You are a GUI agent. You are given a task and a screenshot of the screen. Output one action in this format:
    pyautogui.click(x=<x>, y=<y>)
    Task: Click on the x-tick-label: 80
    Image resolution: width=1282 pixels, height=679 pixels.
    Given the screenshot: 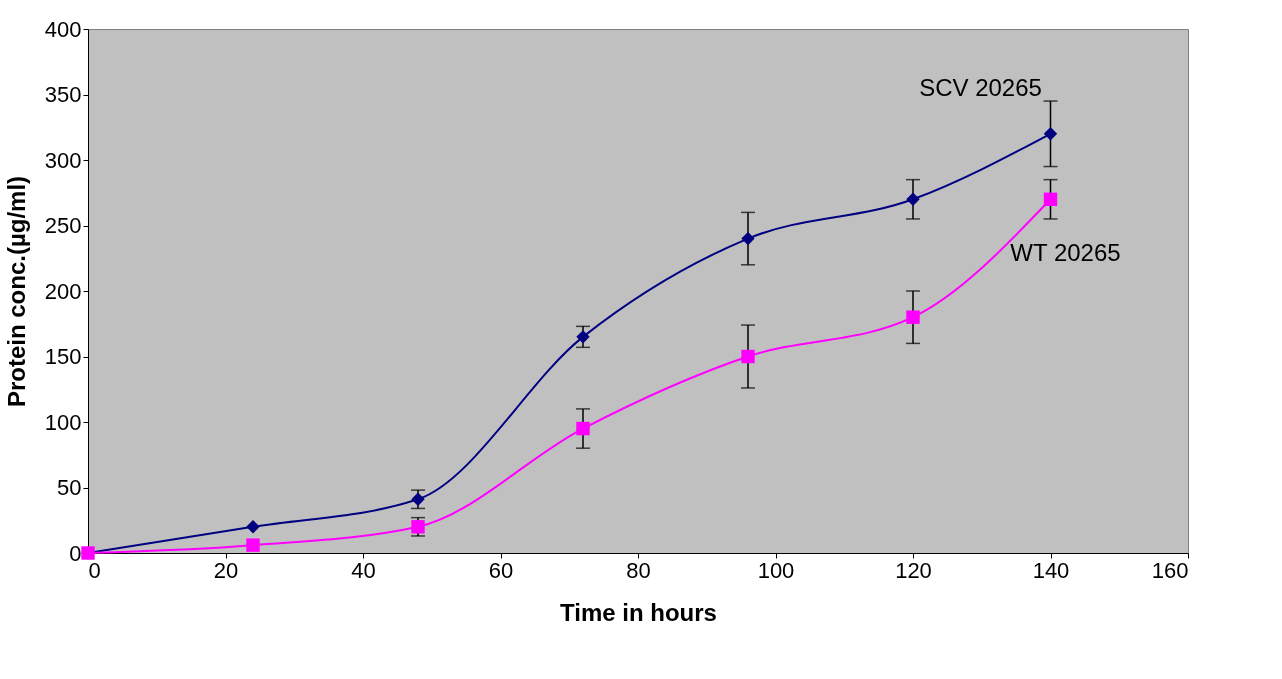 What is the action you would take?
    pyautogui.click(x=638, y=570)
    